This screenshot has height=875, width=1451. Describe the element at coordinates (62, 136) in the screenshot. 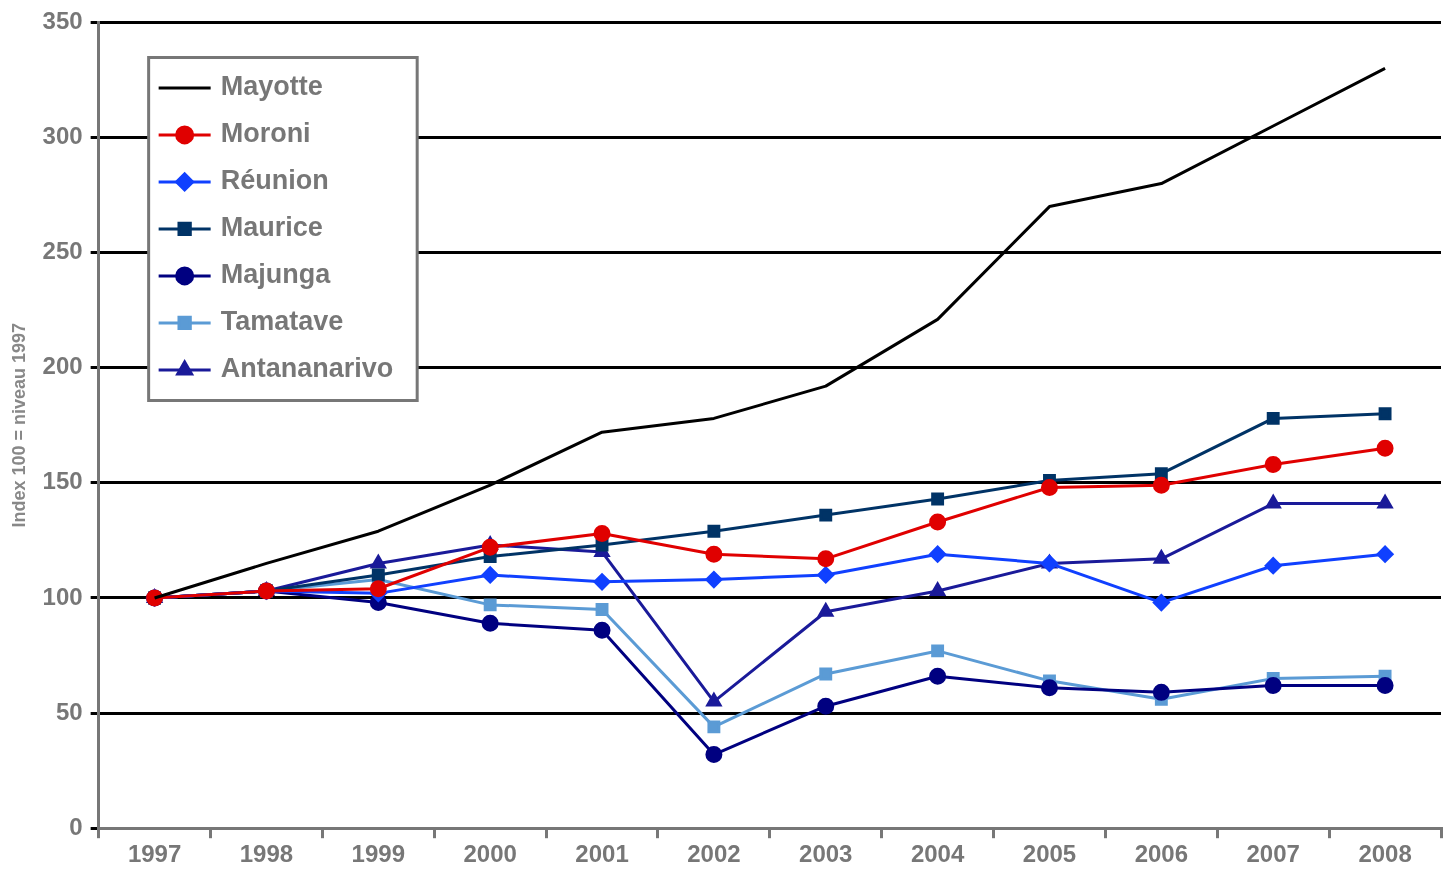

I see `y-tick-label: 300` at that location.